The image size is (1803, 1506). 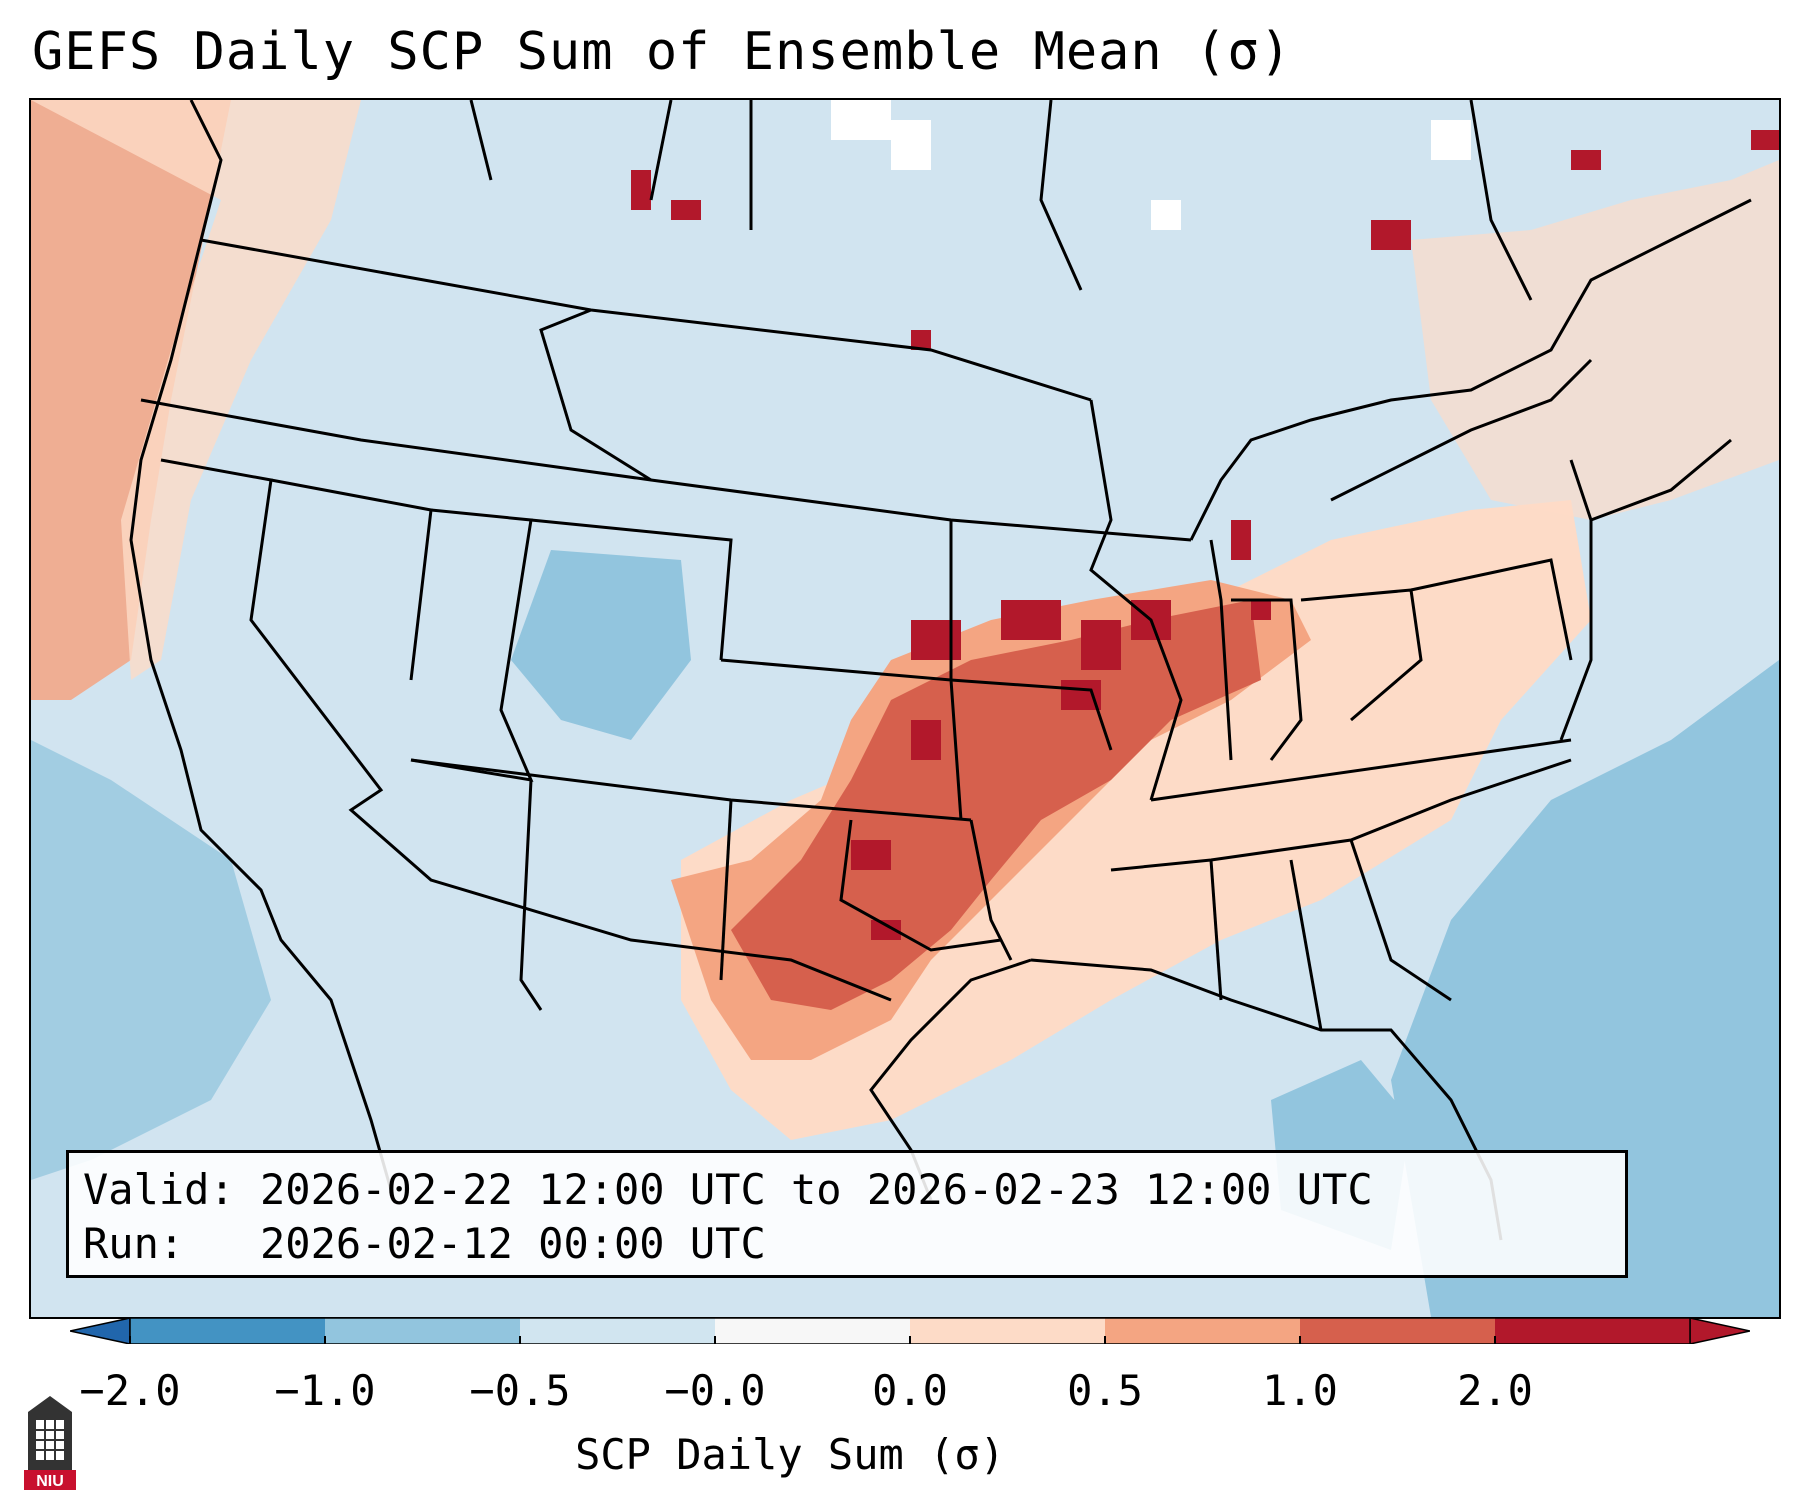 I want to click on colorbar-label: SCP Daily Sum (σ), so click(x=790, y=1454).